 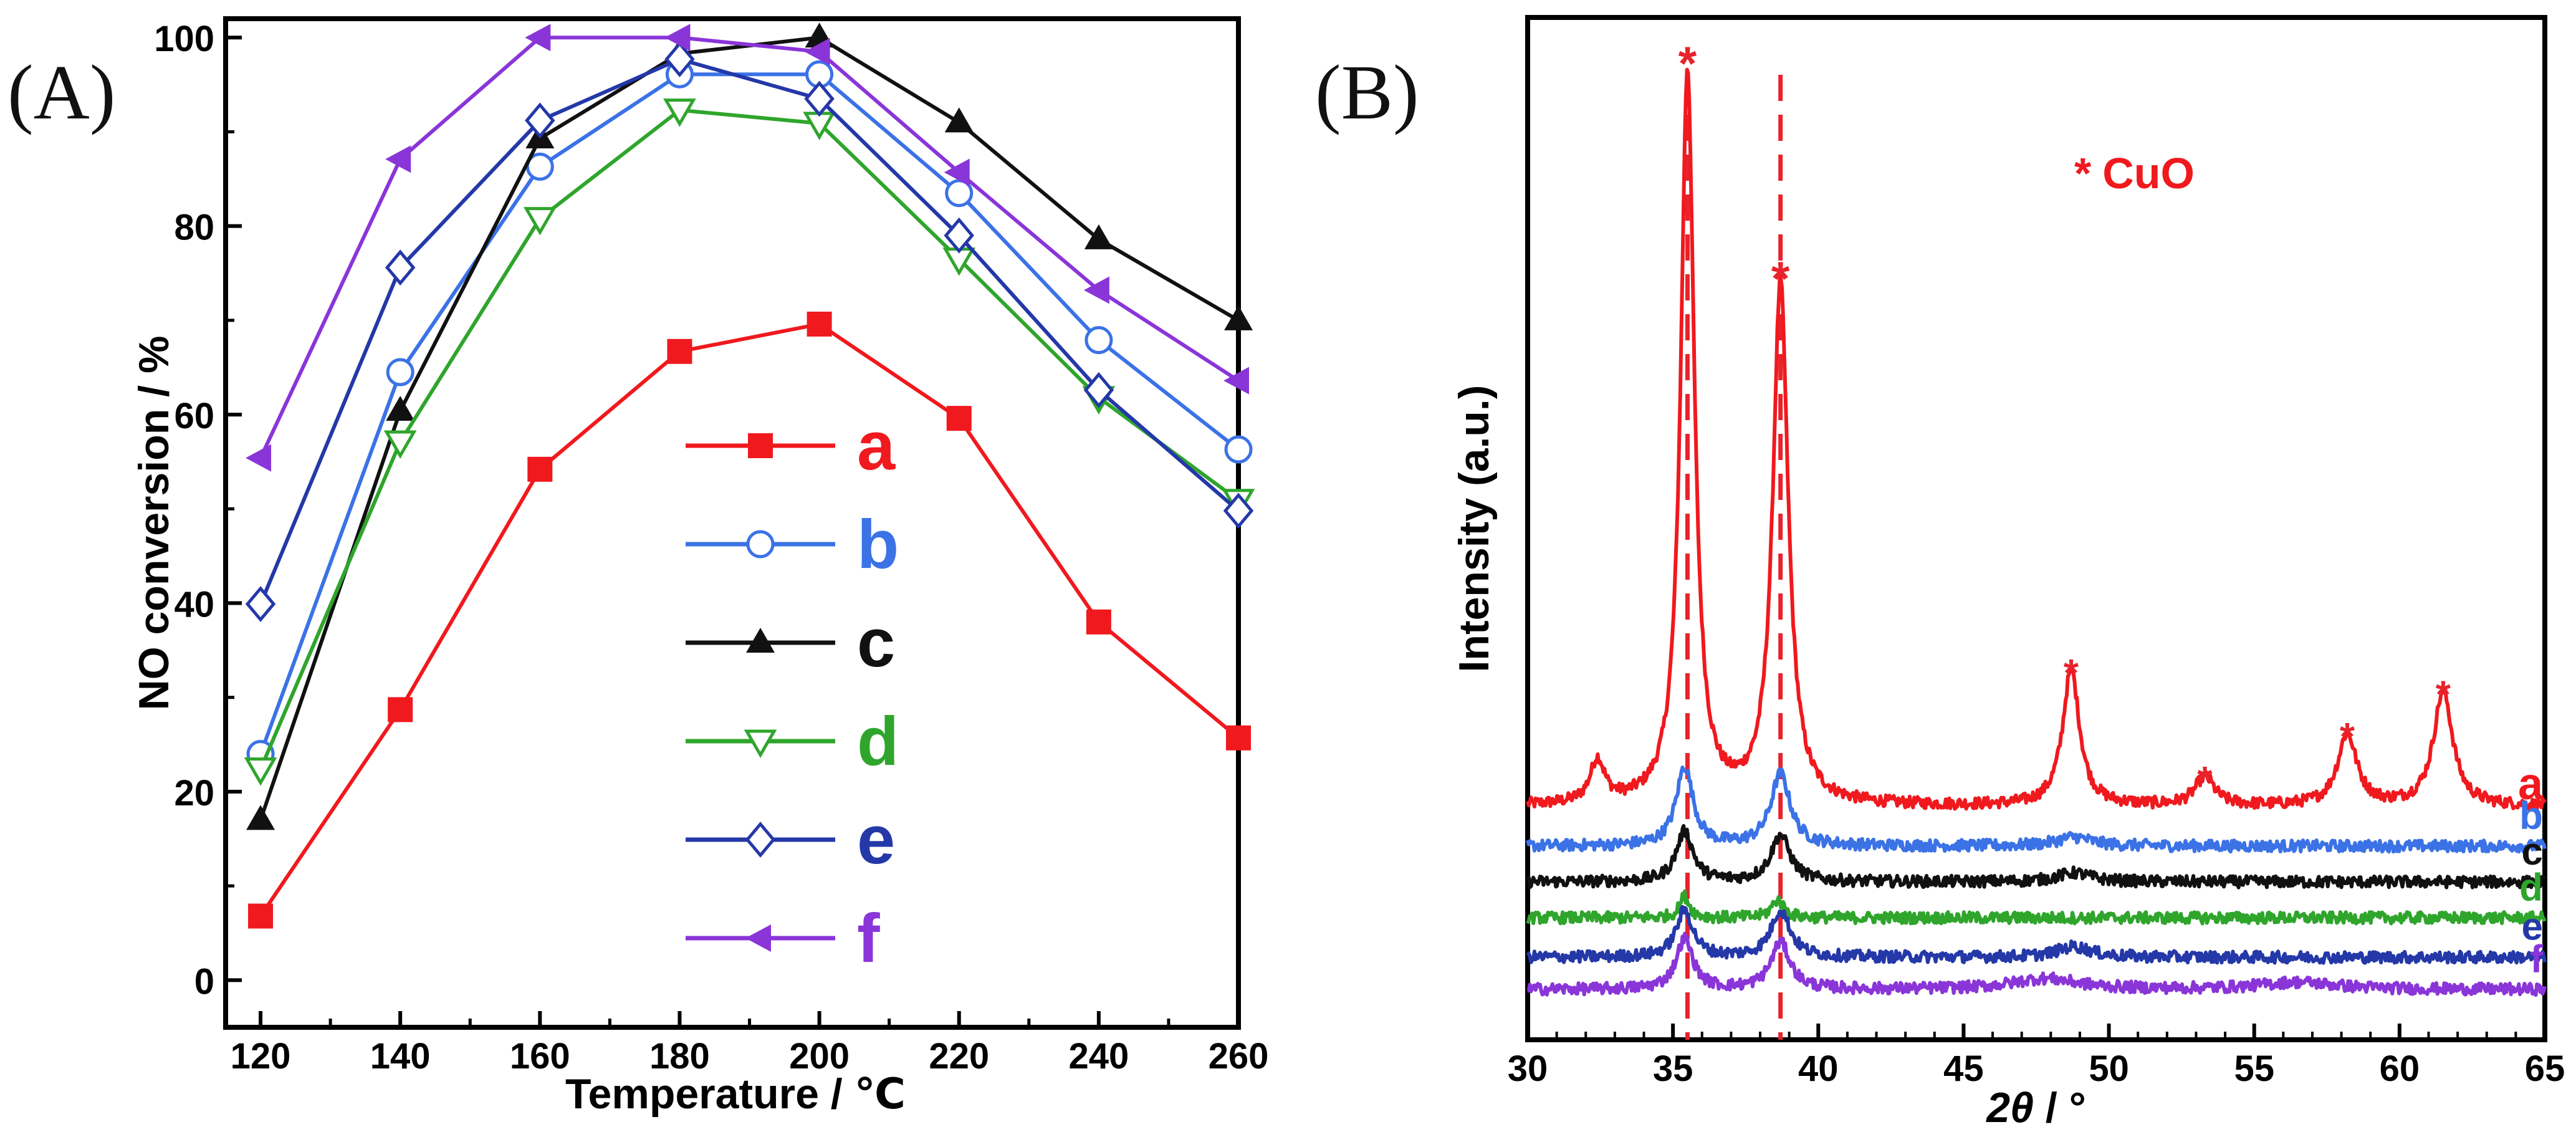 I want to click on y-tick-label: 20, so click(x=194, y=793).